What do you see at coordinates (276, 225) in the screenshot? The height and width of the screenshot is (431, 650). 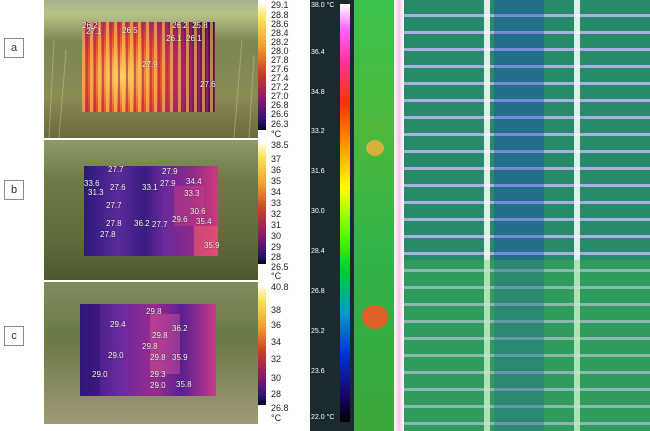 I see `scale-tick: 31` at bounding box center [276, 225].